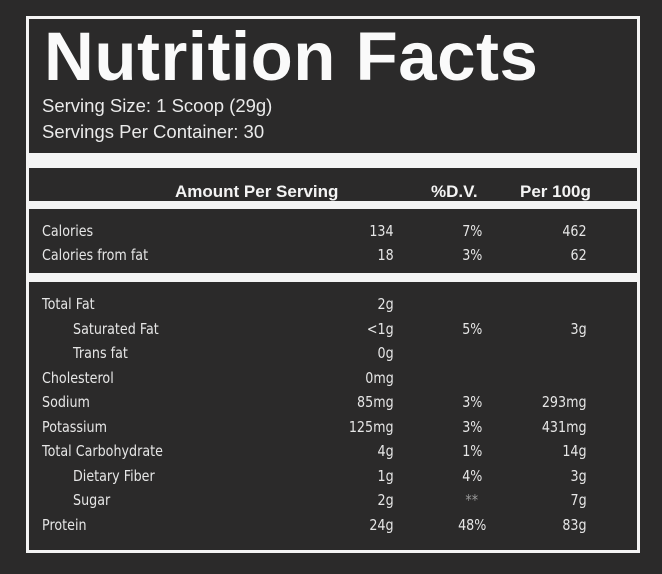 The width and height of the screenshot is (662, 574). I want to click on nutrient-amount: 1g, so click(384, 476).